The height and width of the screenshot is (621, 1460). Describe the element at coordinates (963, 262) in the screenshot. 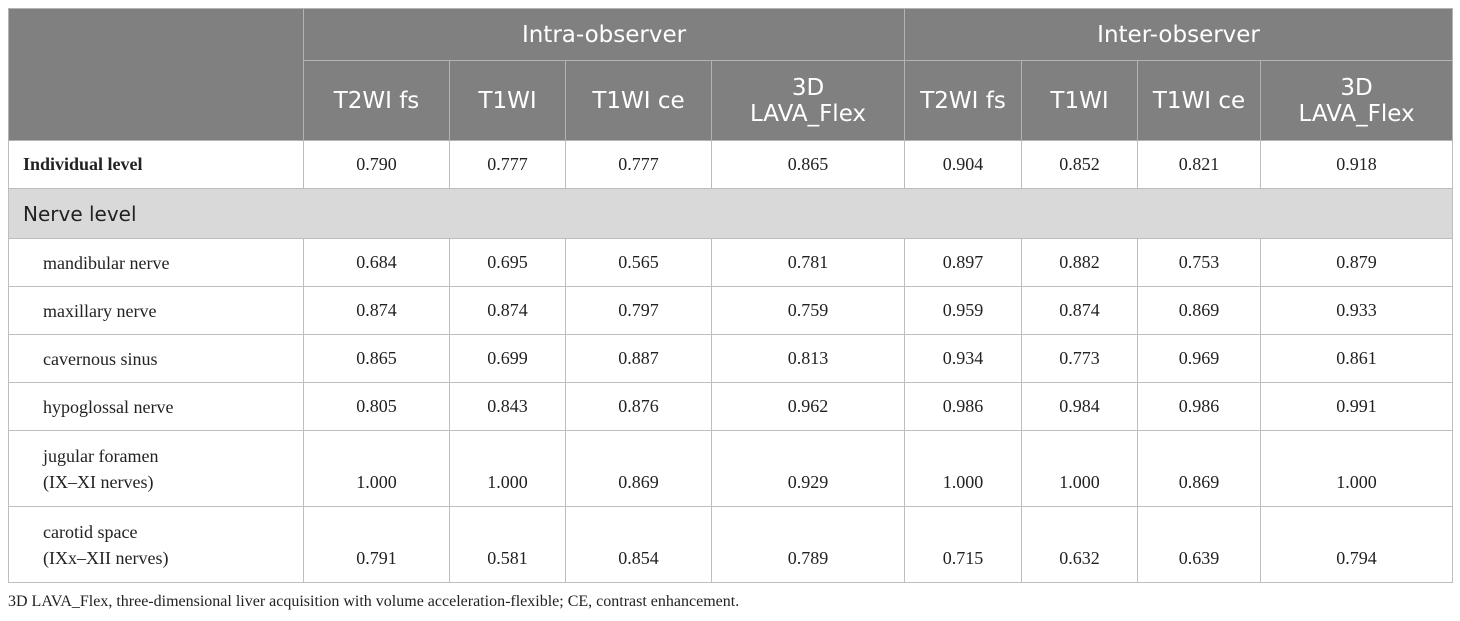

I see `cell-value: 0.897` at that location.